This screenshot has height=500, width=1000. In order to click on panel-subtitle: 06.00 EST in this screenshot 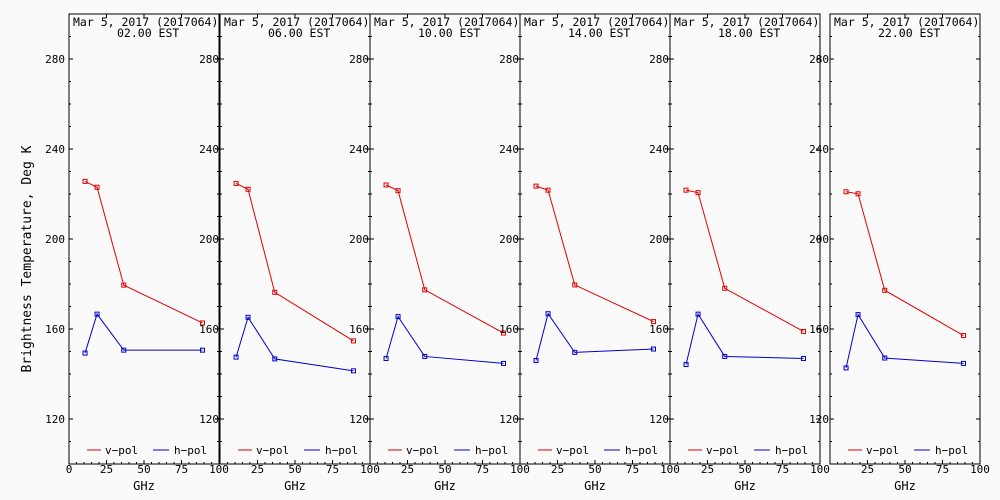, I will do `click(299, 33)`.